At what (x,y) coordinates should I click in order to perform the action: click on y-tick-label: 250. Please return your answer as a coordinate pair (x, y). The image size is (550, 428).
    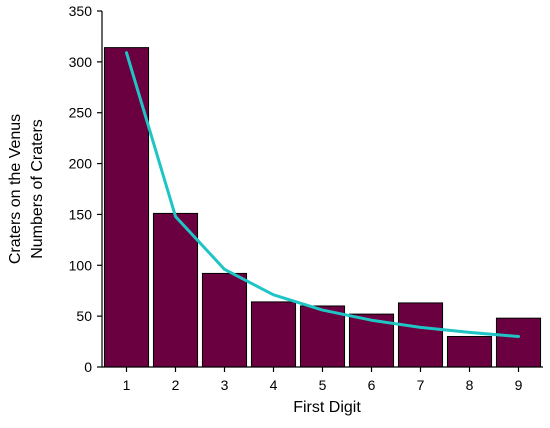
    Looking at the image, I should click on (81, 113).